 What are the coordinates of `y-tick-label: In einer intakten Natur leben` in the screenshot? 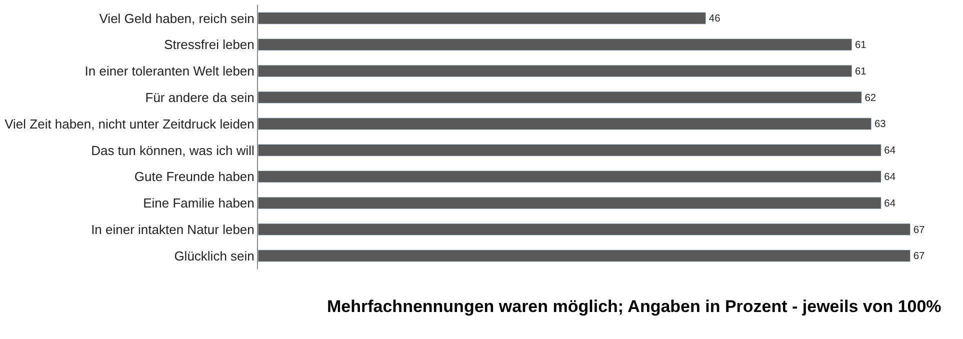 It's located at (172, 229).